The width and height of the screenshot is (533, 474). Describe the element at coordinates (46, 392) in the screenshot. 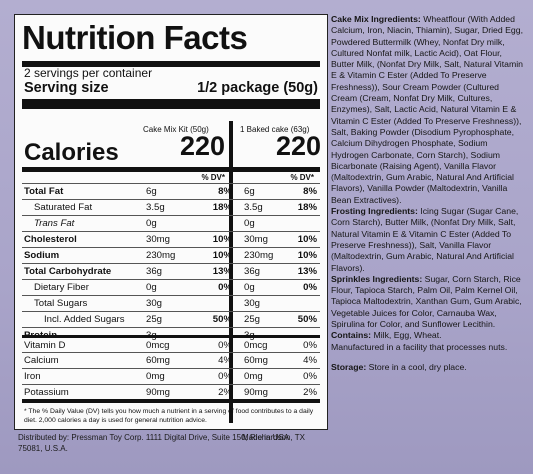

I see `nutrient-label: Potassium` at that location.